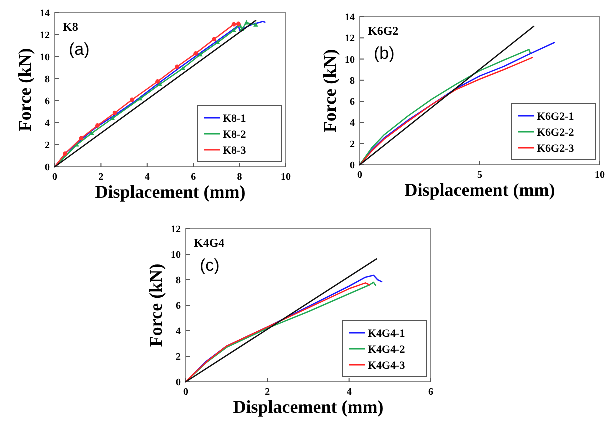 This screenshot has width=608, height=426. Describe the element at coordinates (147, 177) in the screenshot. I see `x-tick-label: 4` at that location.